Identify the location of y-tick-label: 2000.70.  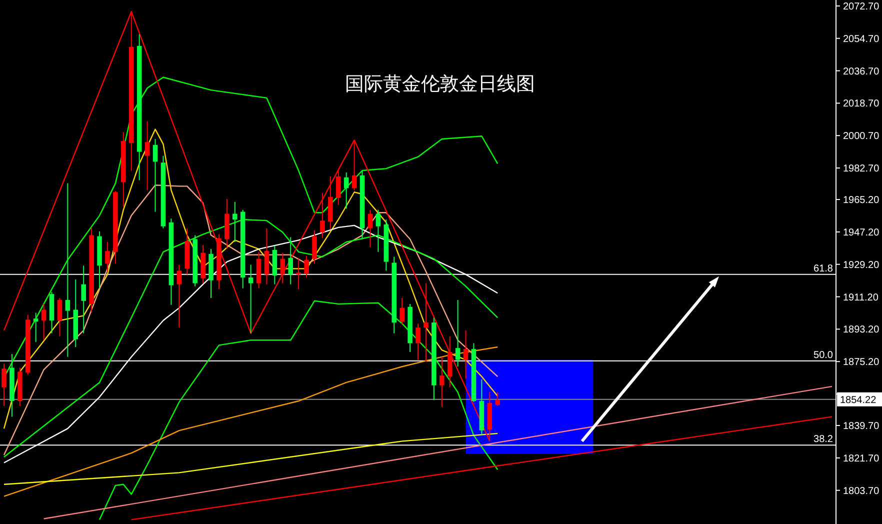
(861, 136).